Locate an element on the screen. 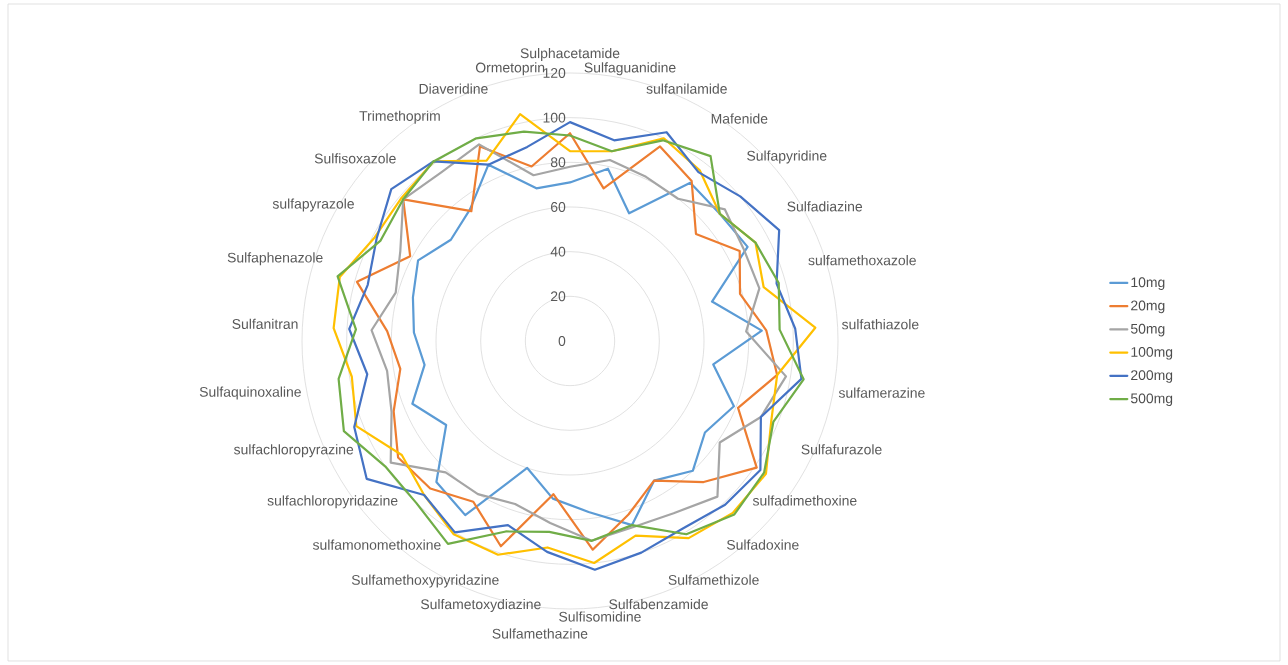 The width and height of the screenshot is (1288, 665). y-tick-label: 20 is located at coordinates (558, 296).